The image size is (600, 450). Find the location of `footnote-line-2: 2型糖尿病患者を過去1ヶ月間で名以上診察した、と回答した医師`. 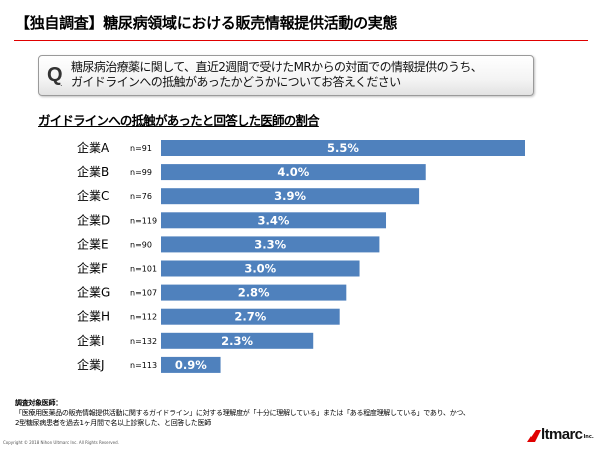

footnote-line-2: 2型糖尿病患者を過去1ヶ月間で名以上診察した、と回答した医師 is located at coordinates (113, 423).